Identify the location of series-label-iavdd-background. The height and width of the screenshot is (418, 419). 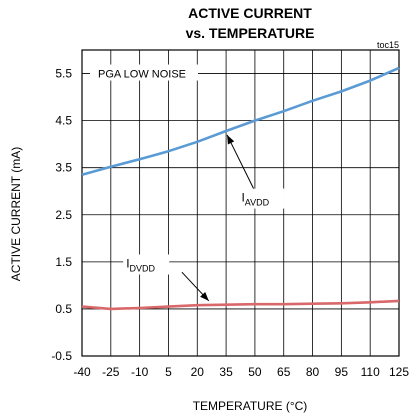
(261, 198).